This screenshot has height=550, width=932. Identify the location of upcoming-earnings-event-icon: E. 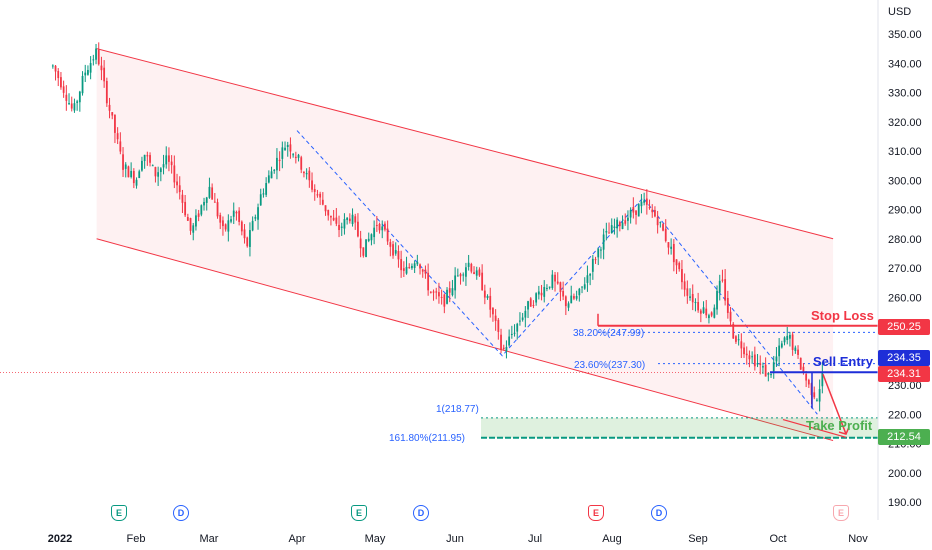
(841, 513).